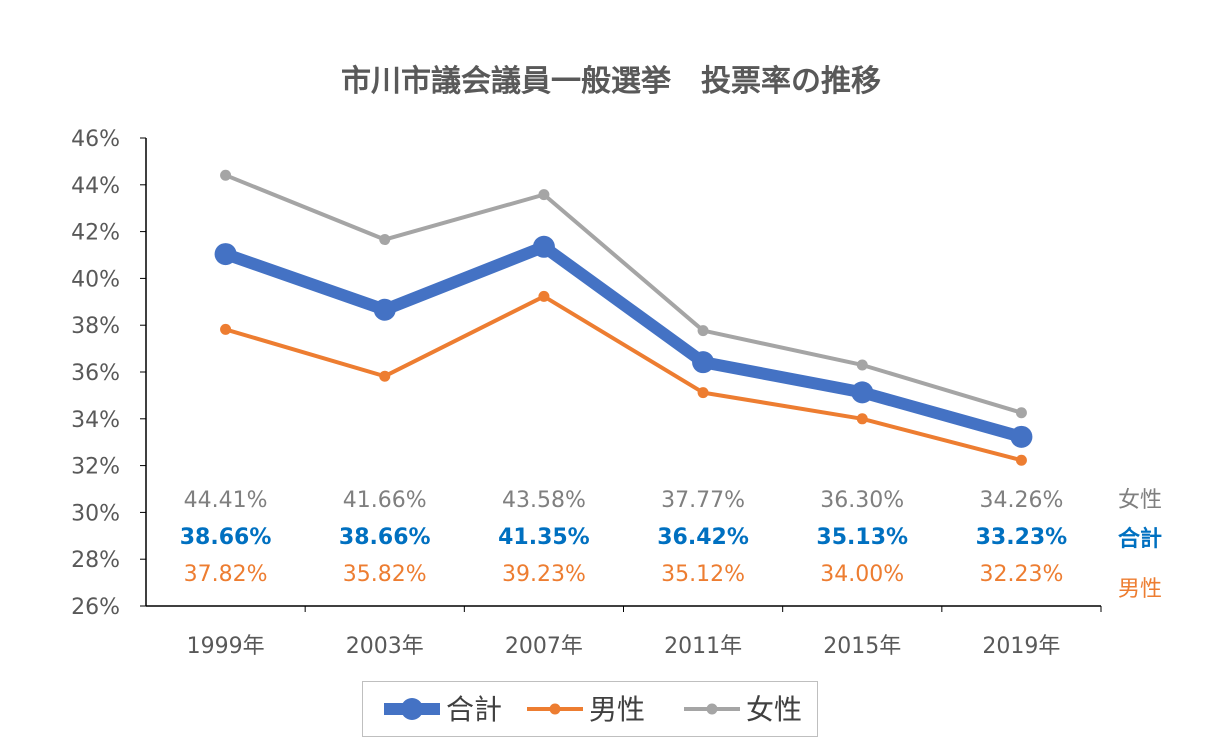 This screenshot has width=1222, height=748. Describe the element at coordinates (1140, 589) in the screenshot. I see `row-label: 男性` at that location.